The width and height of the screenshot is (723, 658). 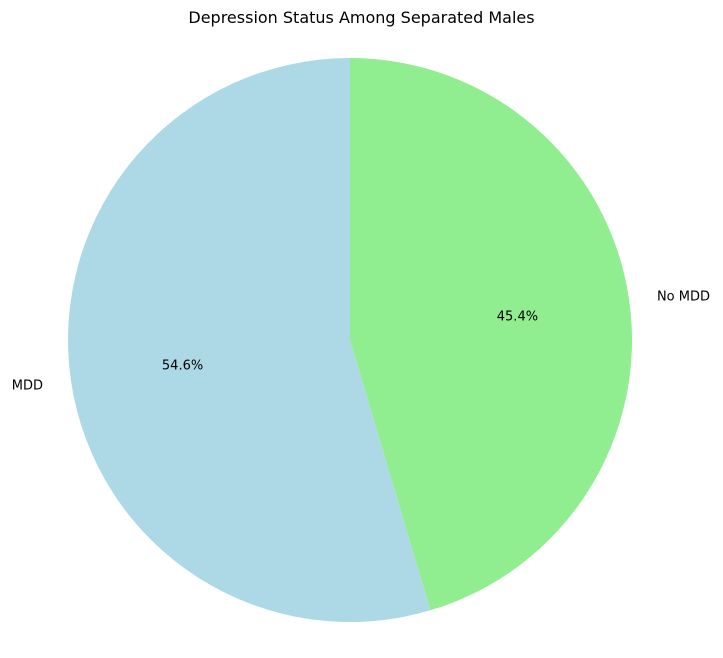 What do you see at coordinates (182, 365) in the screenshot?
I see `slice-percent-label: 54.6%` at bounding box center [182, 365].